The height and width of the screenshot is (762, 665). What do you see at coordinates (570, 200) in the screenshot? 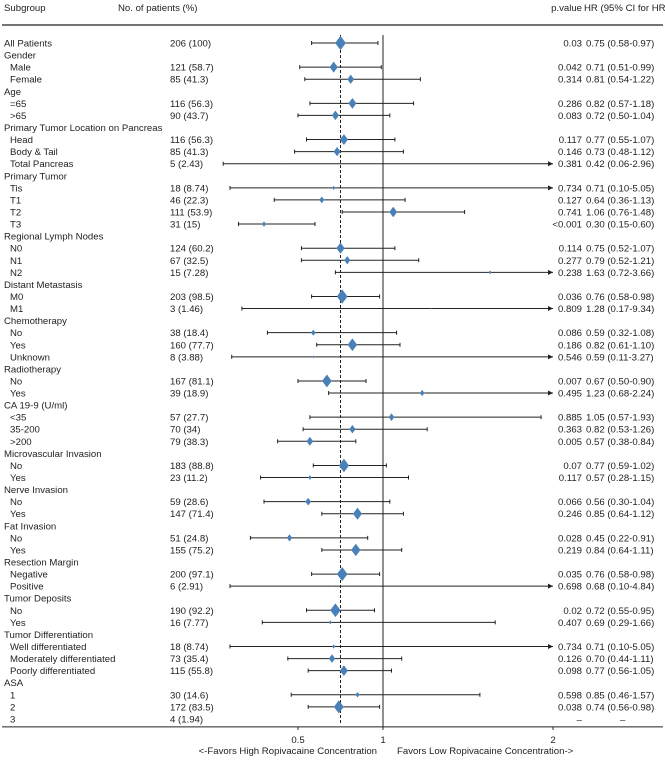
I see `p-value: 0.127` at bounding box center [570, 200].